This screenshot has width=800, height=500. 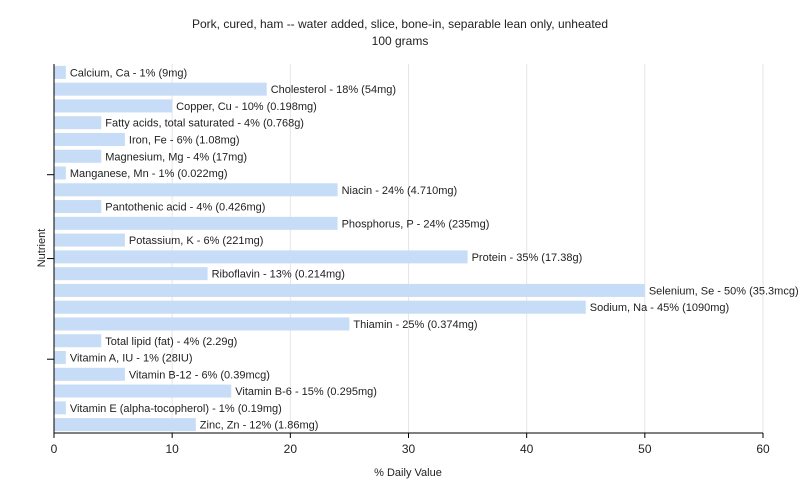 I want to click on bar-label: Riboflavin - 13% (0.214mg), so click(x=278, y=275).